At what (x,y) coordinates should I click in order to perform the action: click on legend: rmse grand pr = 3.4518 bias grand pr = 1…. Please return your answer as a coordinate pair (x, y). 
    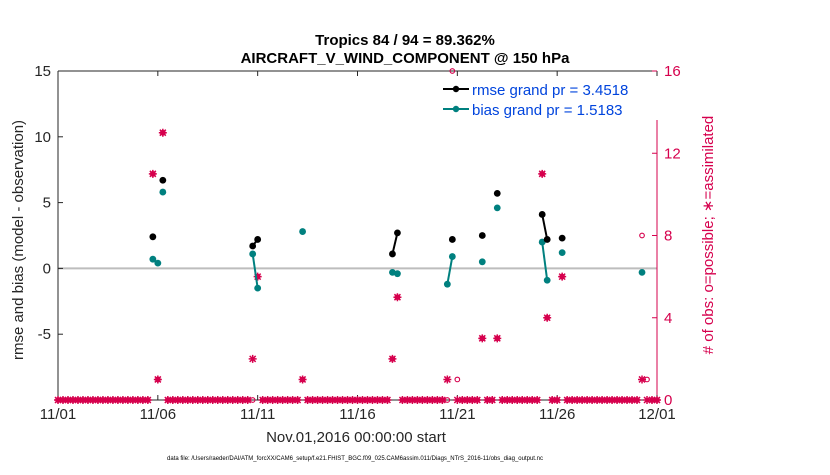
    Looking at the image, I should click on (549, 98).